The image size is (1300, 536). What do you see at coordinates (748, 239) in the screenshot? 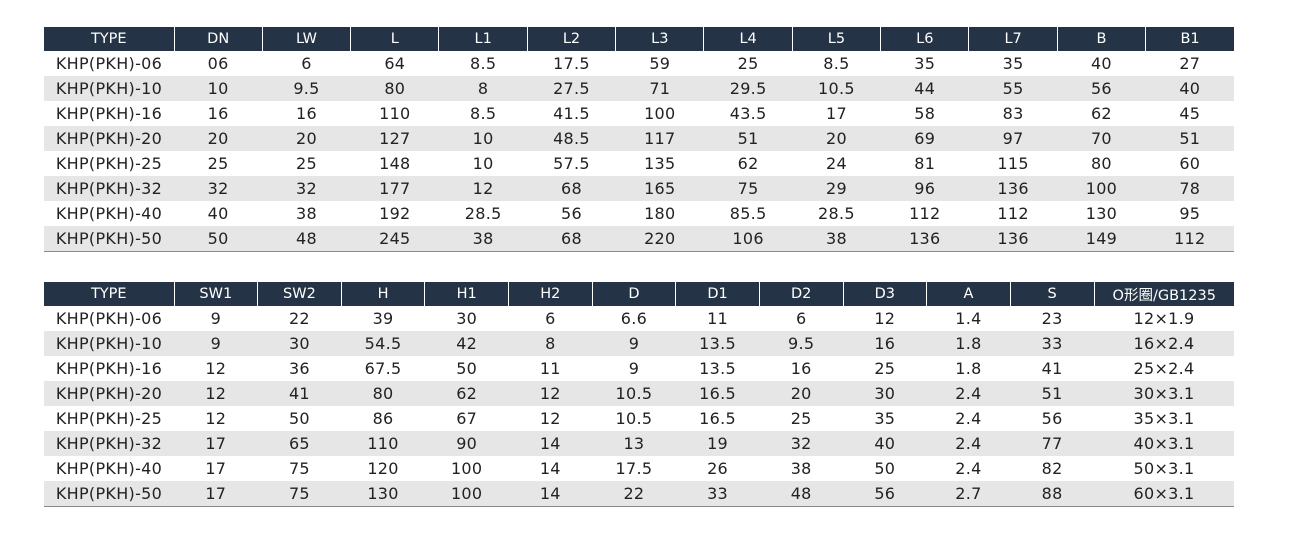
I see `value-cell: 106` at bounding box center [748, 239].